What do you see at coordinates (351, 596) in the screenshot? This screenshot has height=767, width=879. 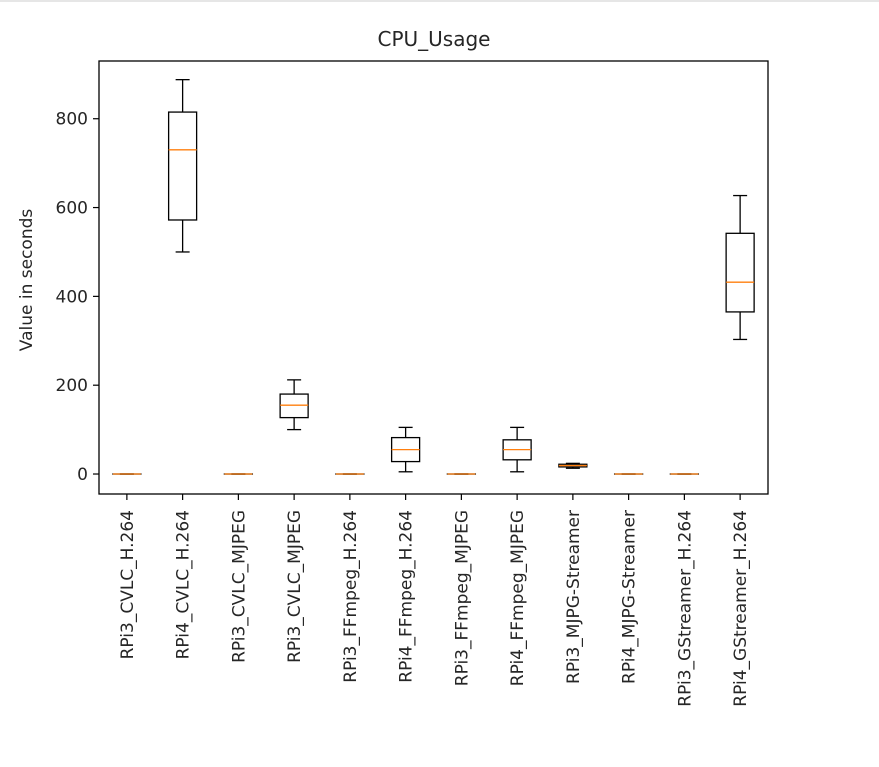 I see `x-tick-label: RPi3_FFmpeg_H.264` at bounding box center [351, 596].